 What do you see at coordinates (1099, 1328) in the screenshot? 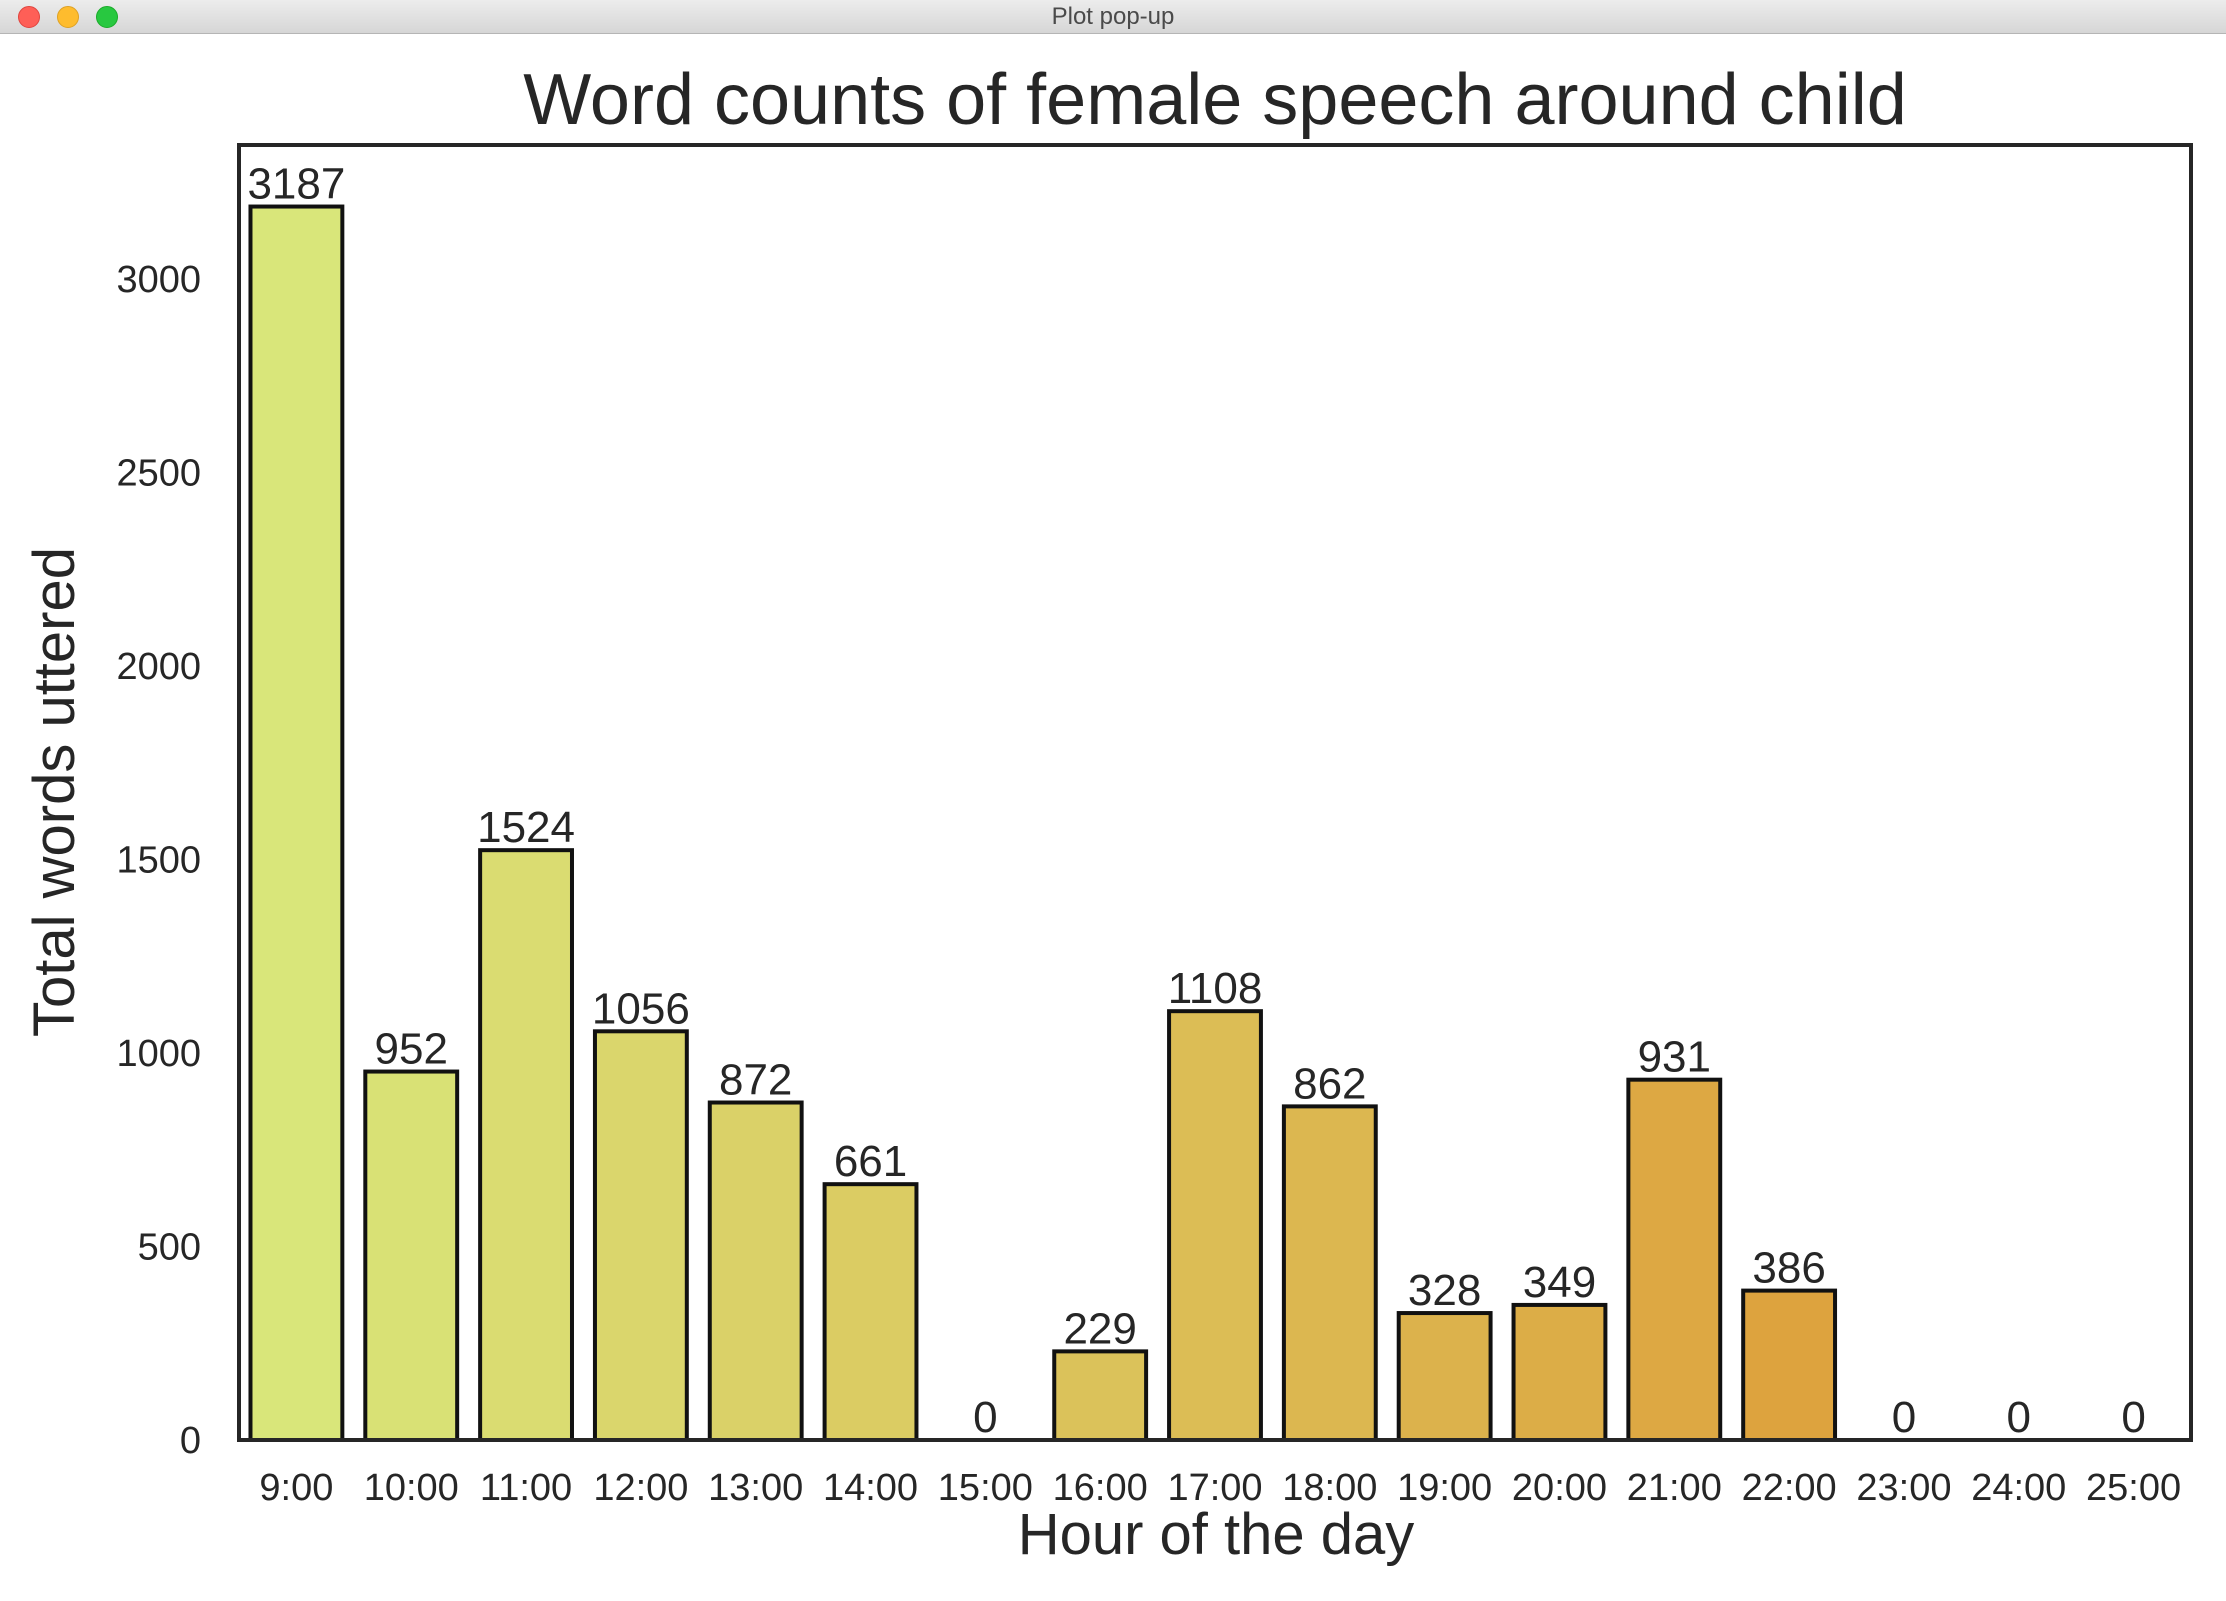
I see `bar-value-label: 229` at bounding box center [1099, 1328].